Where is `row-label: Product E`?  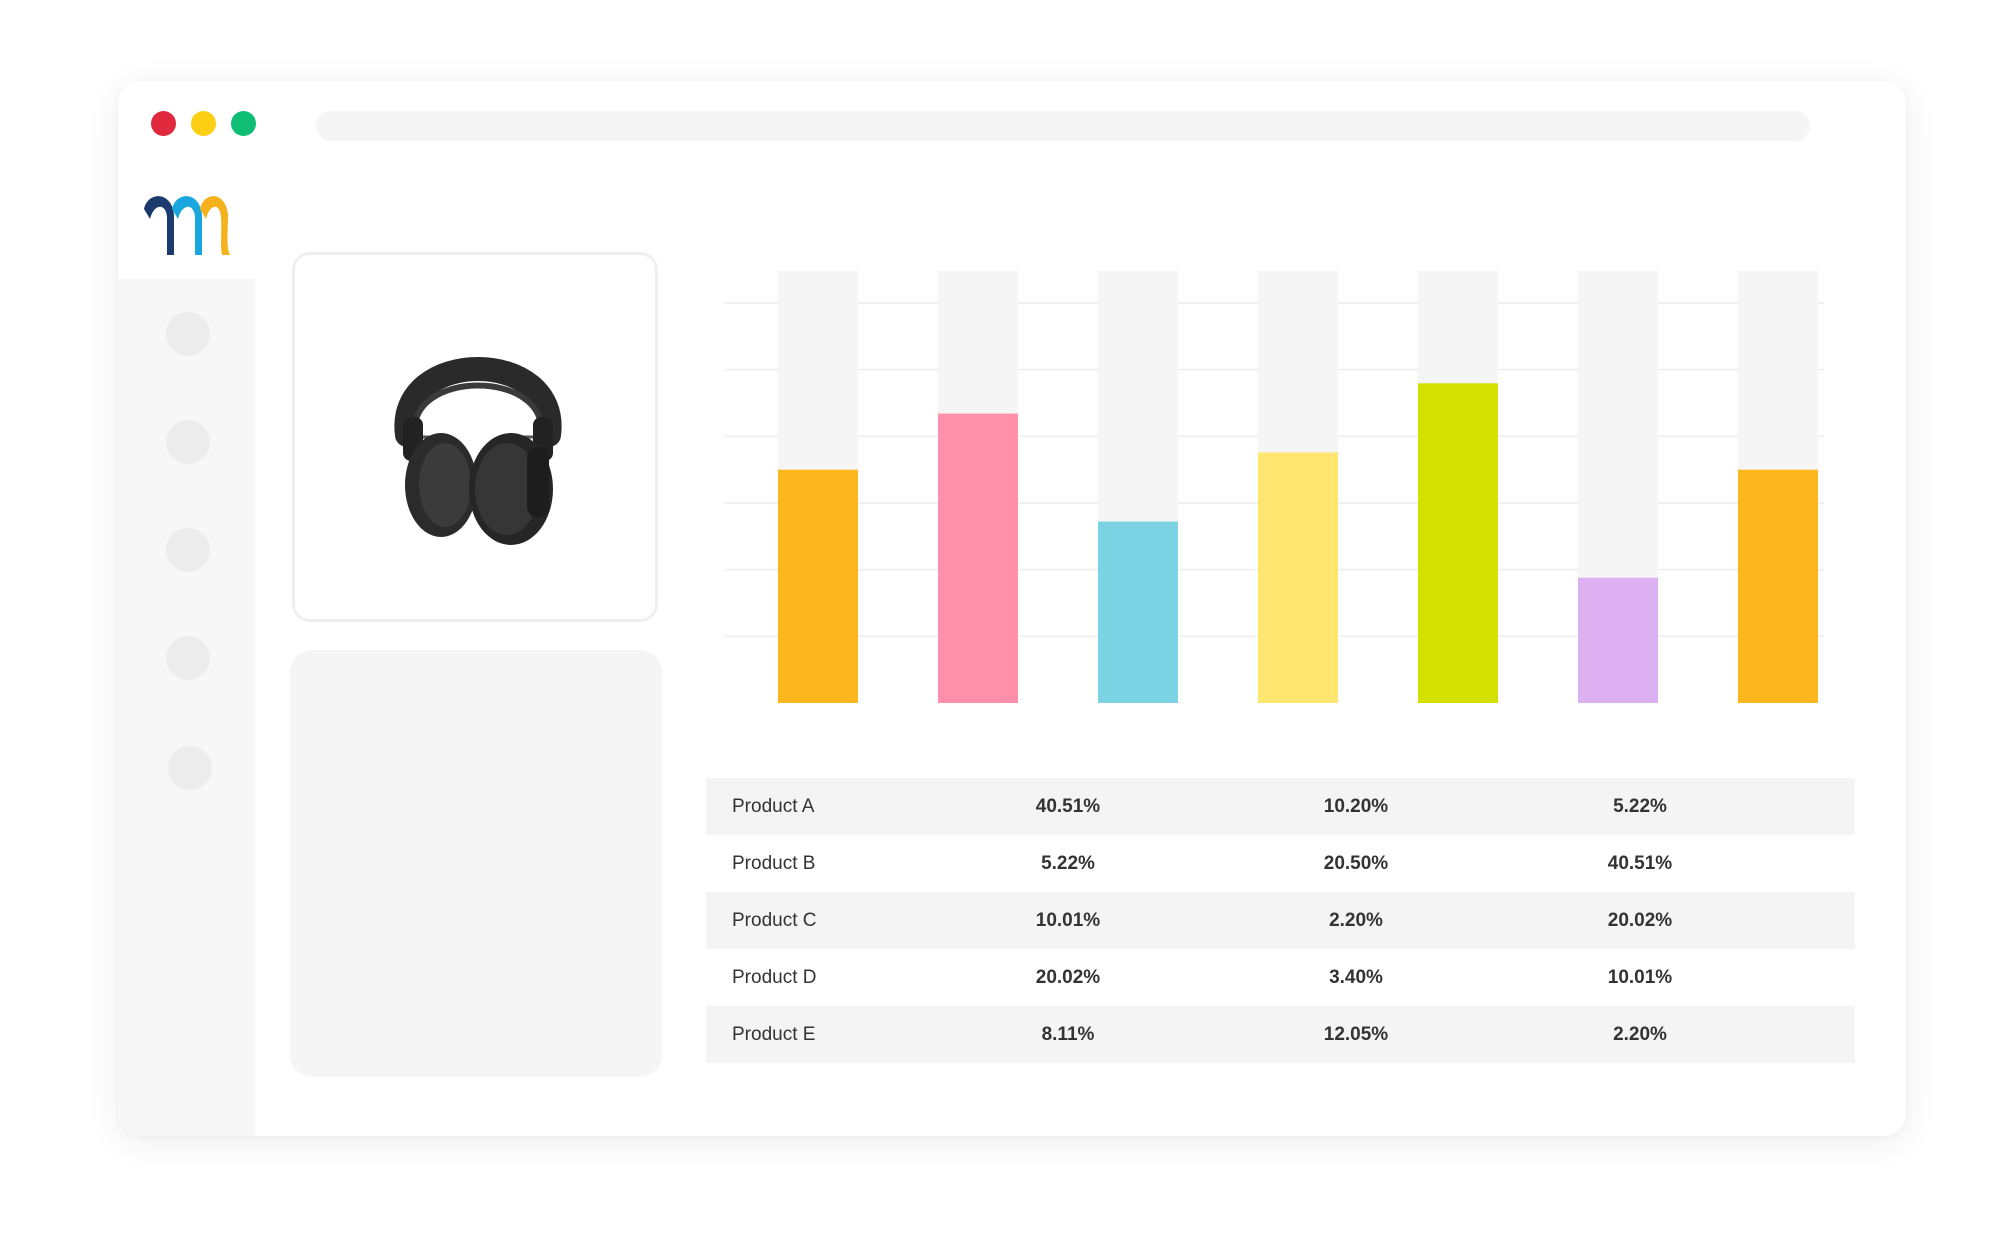 row-label: Product E is located at coordinates (815, 1034).